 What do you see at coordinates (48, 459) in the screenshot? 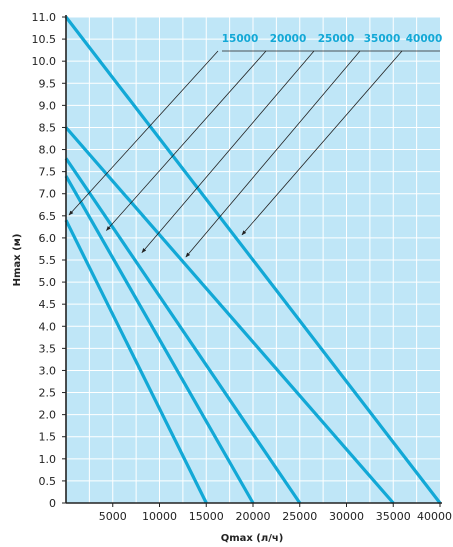
I see `y-tick-label: 1.0` at bounding box center [48, 459].